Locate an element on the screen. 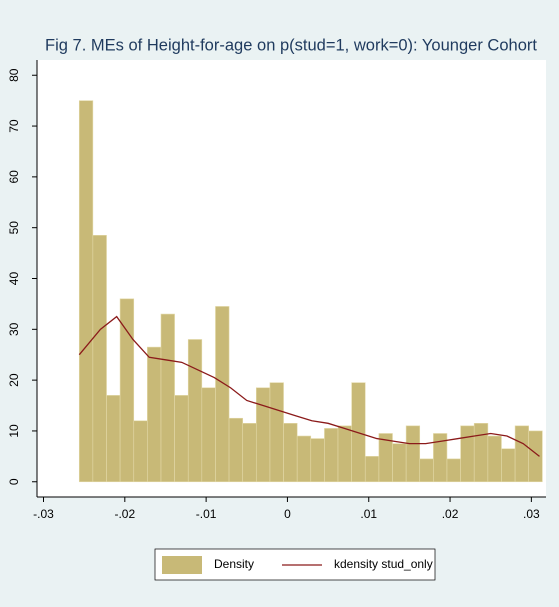  y-tick-label: 20 is located at coordinates (14, 380).